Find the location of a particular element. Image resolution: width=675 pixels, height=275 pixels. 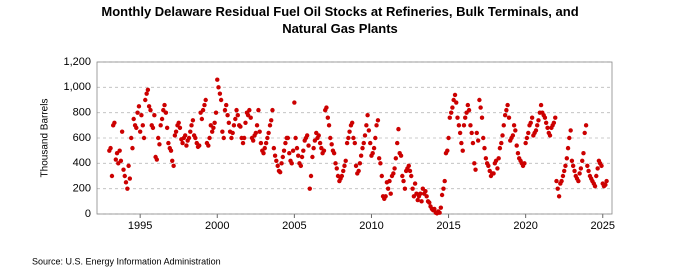

x-tick-label: 2005 is located at coordinates (294, 226).